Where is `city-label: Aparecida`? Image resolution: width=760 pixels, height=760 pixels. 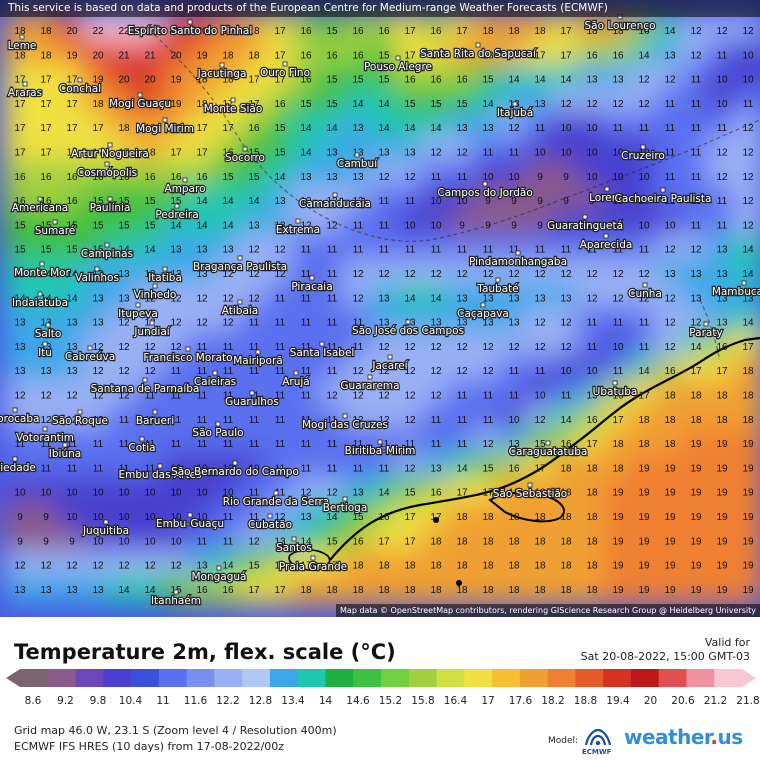
city-label: Aparecida is located at coordinates (606, 242).